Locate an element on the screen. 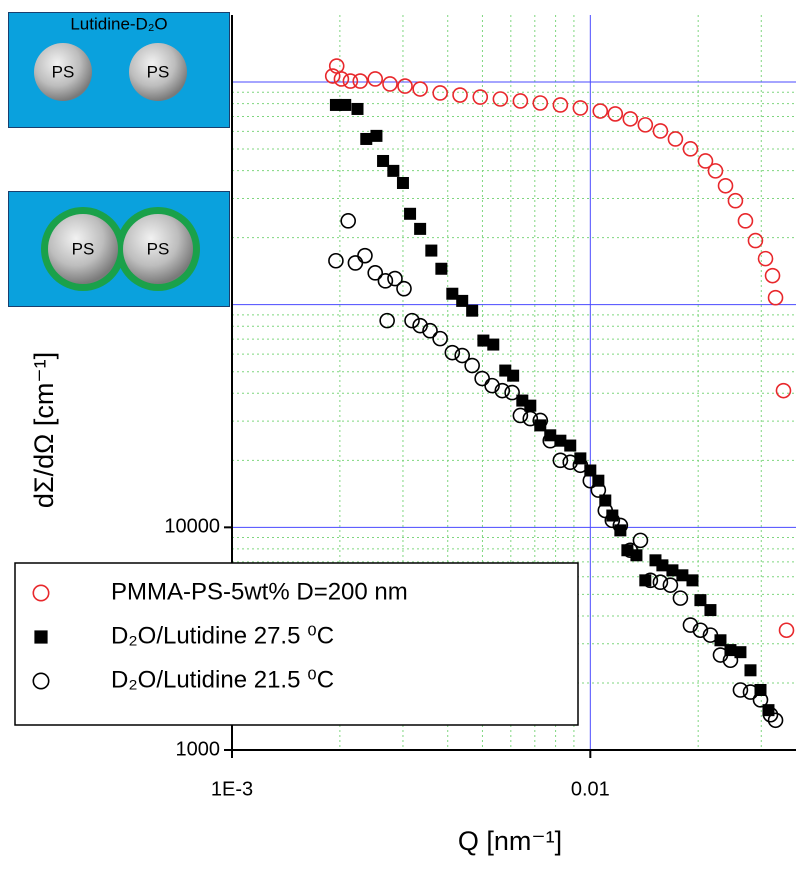 This screenshot has width=796, height=870. inset-aggregated: PS PS is located at coordinates (119, 249).